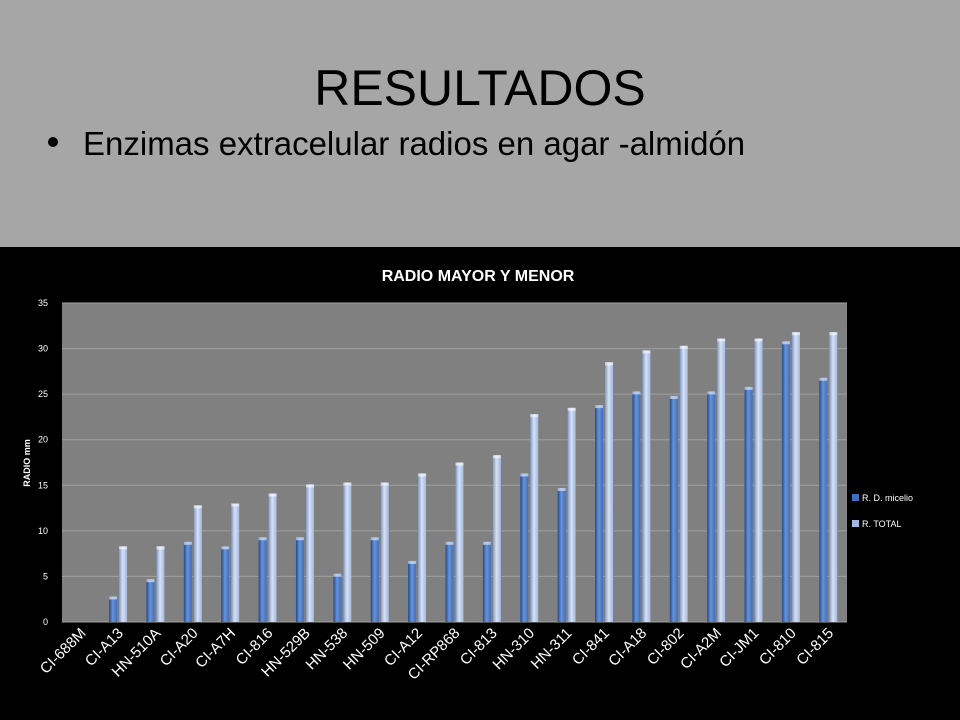 Image resolution: width=960 pixels, height=720 pixels. Describe the element at coordinates (514, 649) in the screenshot. I see `x-tick-label: HN-310` at that location.